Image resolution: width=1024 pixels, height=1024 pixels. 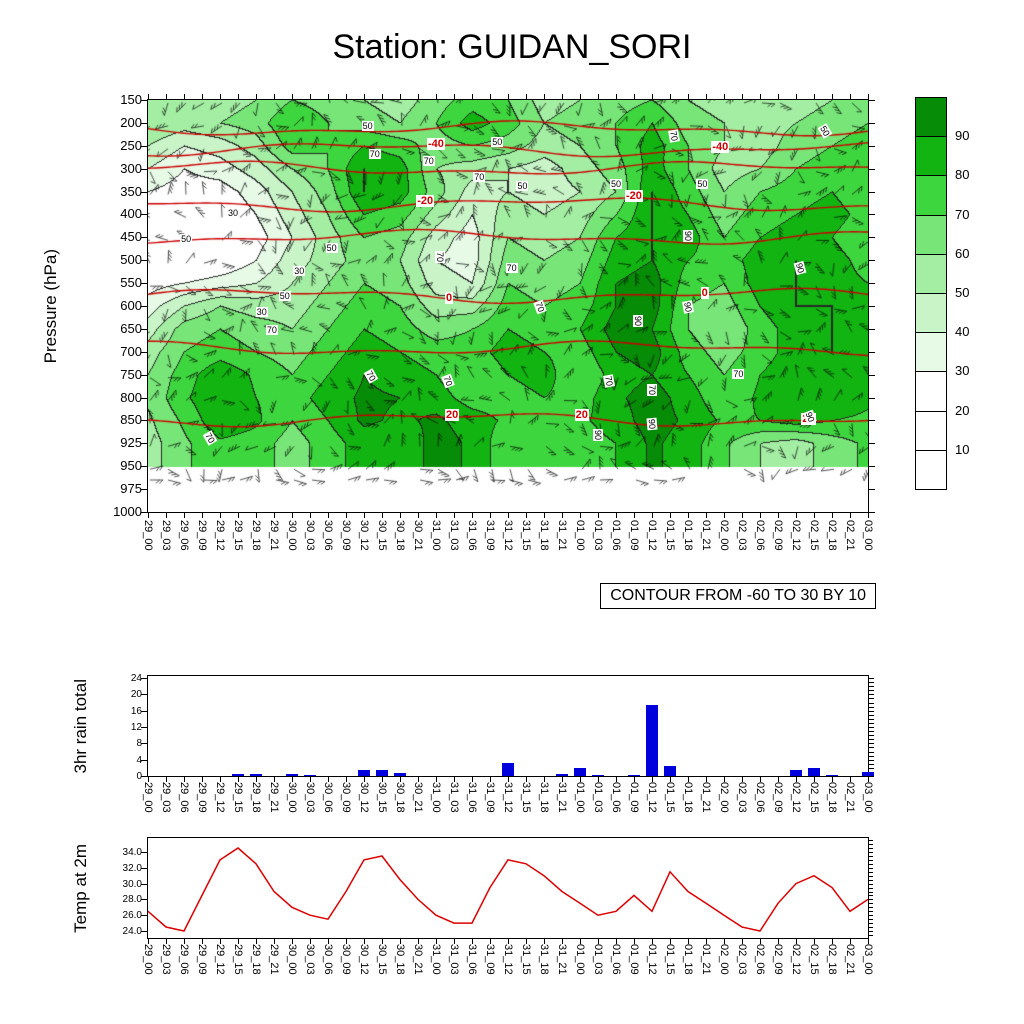 I want to click on pressure-tick-label: 200, so click(x=131, y=122).